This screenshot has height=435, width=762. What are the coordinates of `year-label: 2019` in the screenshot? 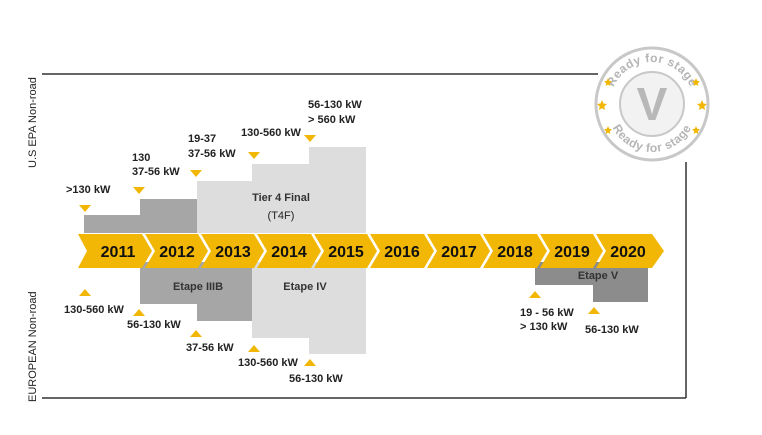 It's located at (572, 252).